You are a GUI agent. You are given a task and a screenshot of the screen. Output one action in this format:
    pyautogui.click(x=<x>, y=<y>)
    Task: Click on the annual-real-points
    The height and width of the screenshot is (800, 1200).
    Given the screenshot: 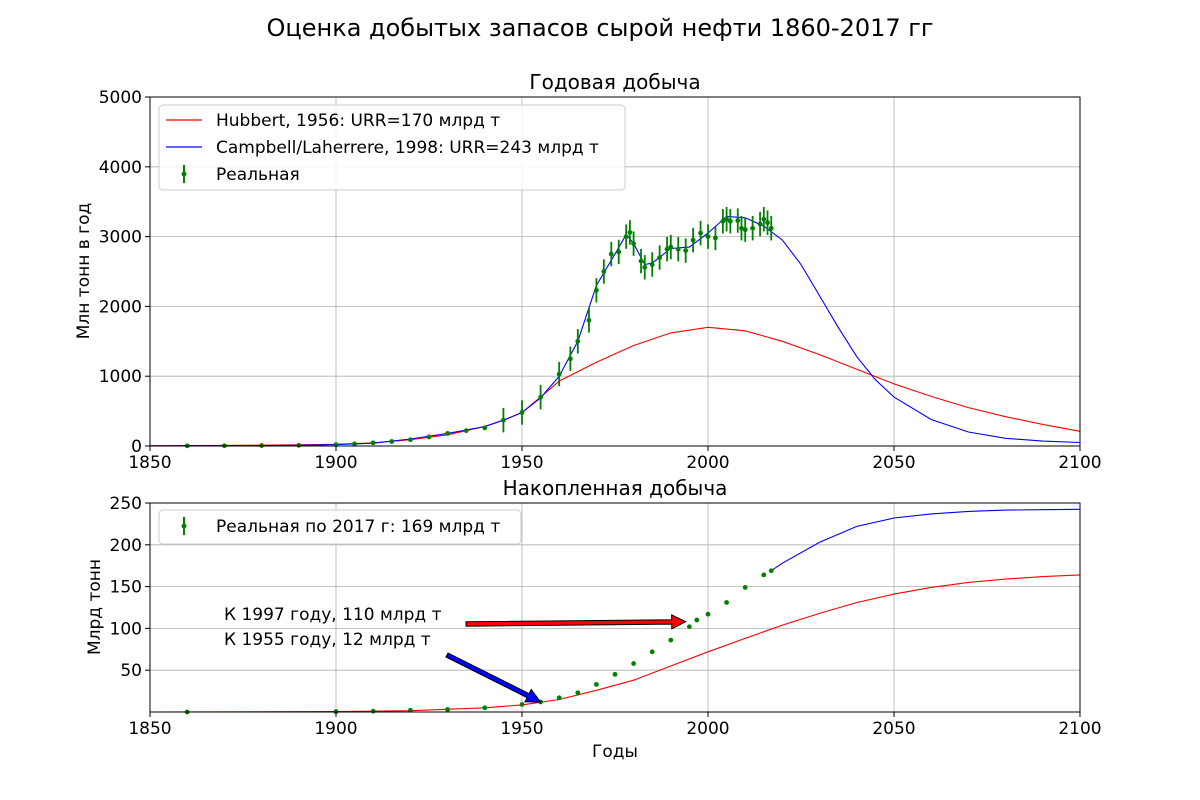 What is the action you would take?
    pyautogui.click(x=479, y=327)
    